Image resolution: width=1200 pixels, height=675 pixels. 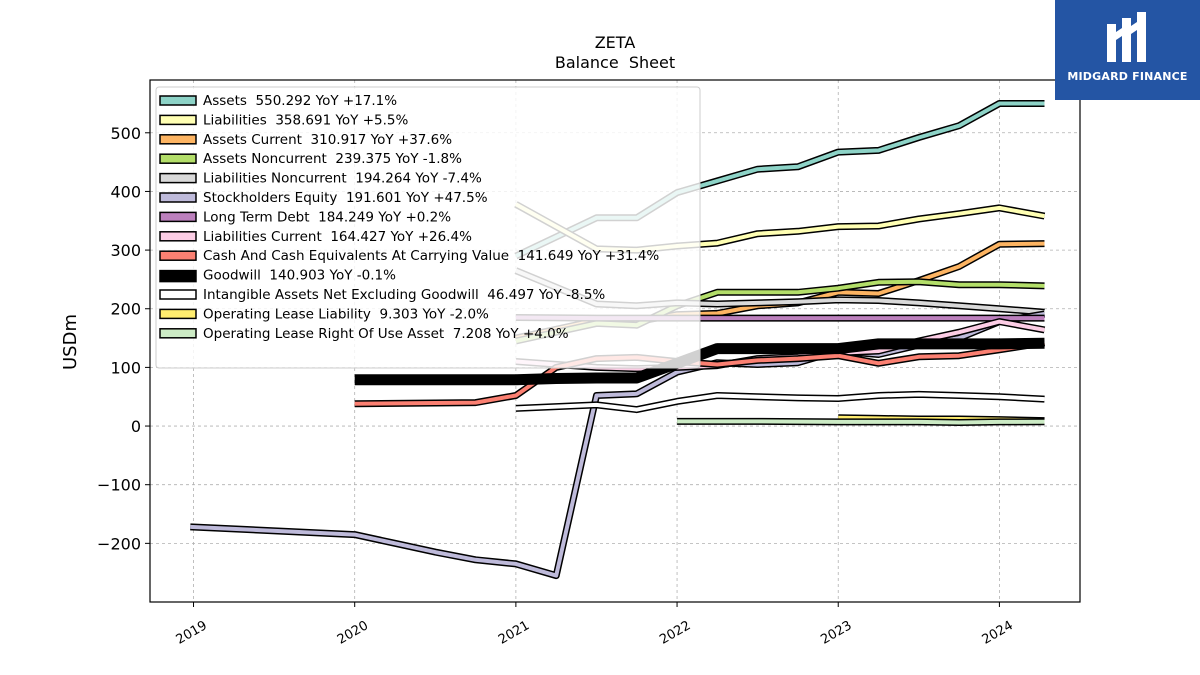 I want to click on x-tick-label: 2024, so click(x=998, y=633).